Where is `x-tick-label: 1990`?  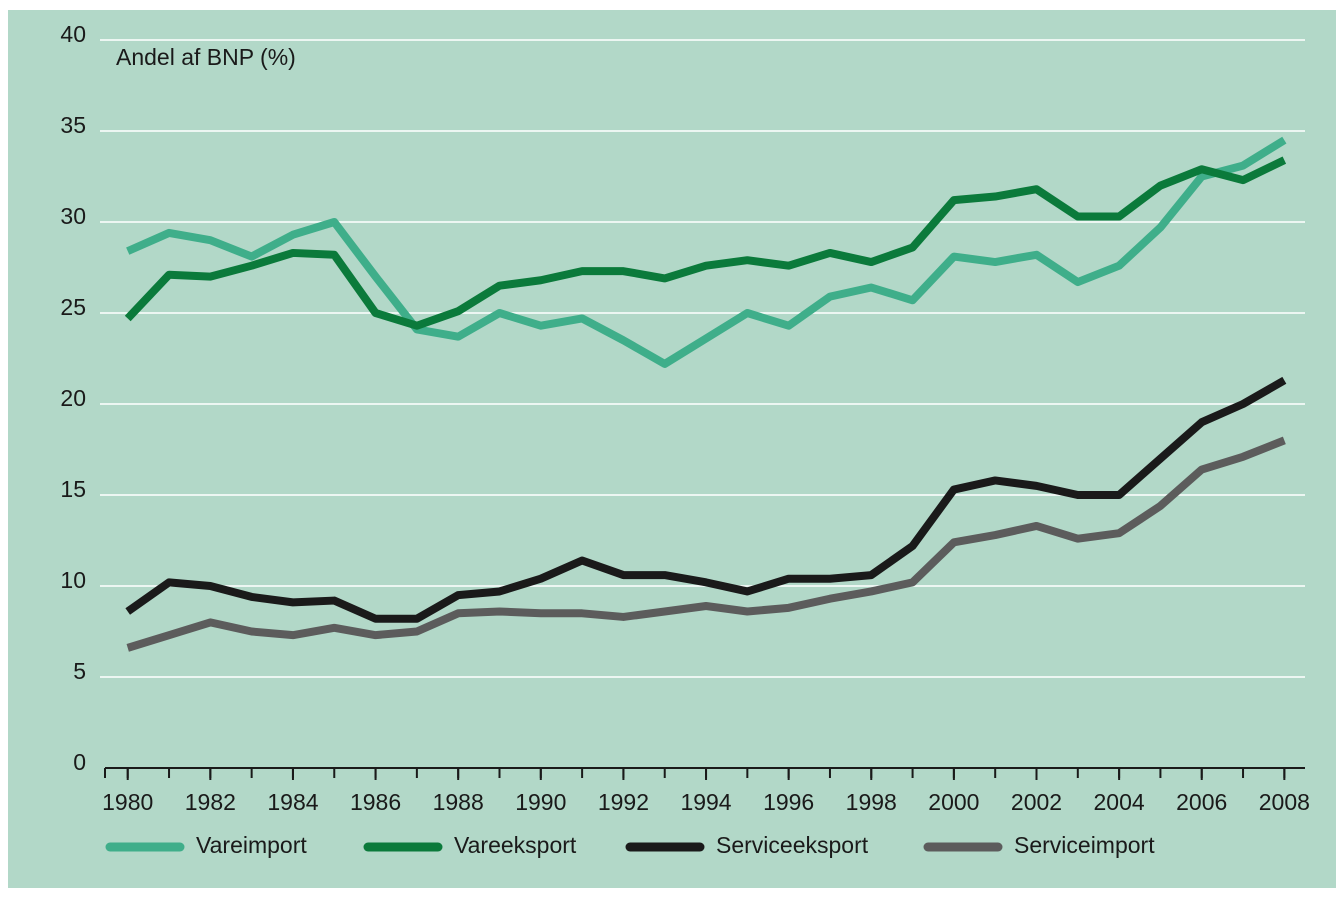
x-tick-label: 1990 is located at coordinates (540, 802).